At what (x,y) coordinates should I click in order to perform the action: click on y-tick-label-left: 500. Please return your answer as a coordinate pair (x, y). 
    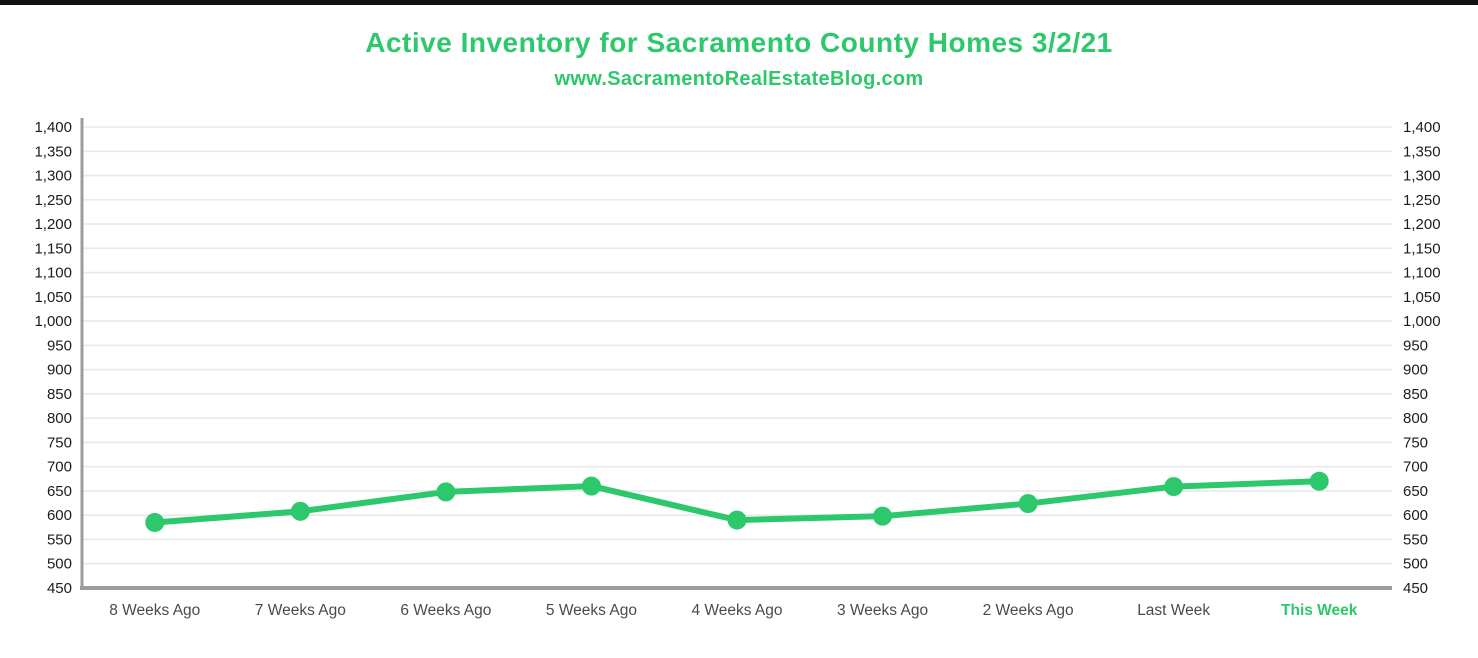
    Looking at the image, I should click on (59, 564).